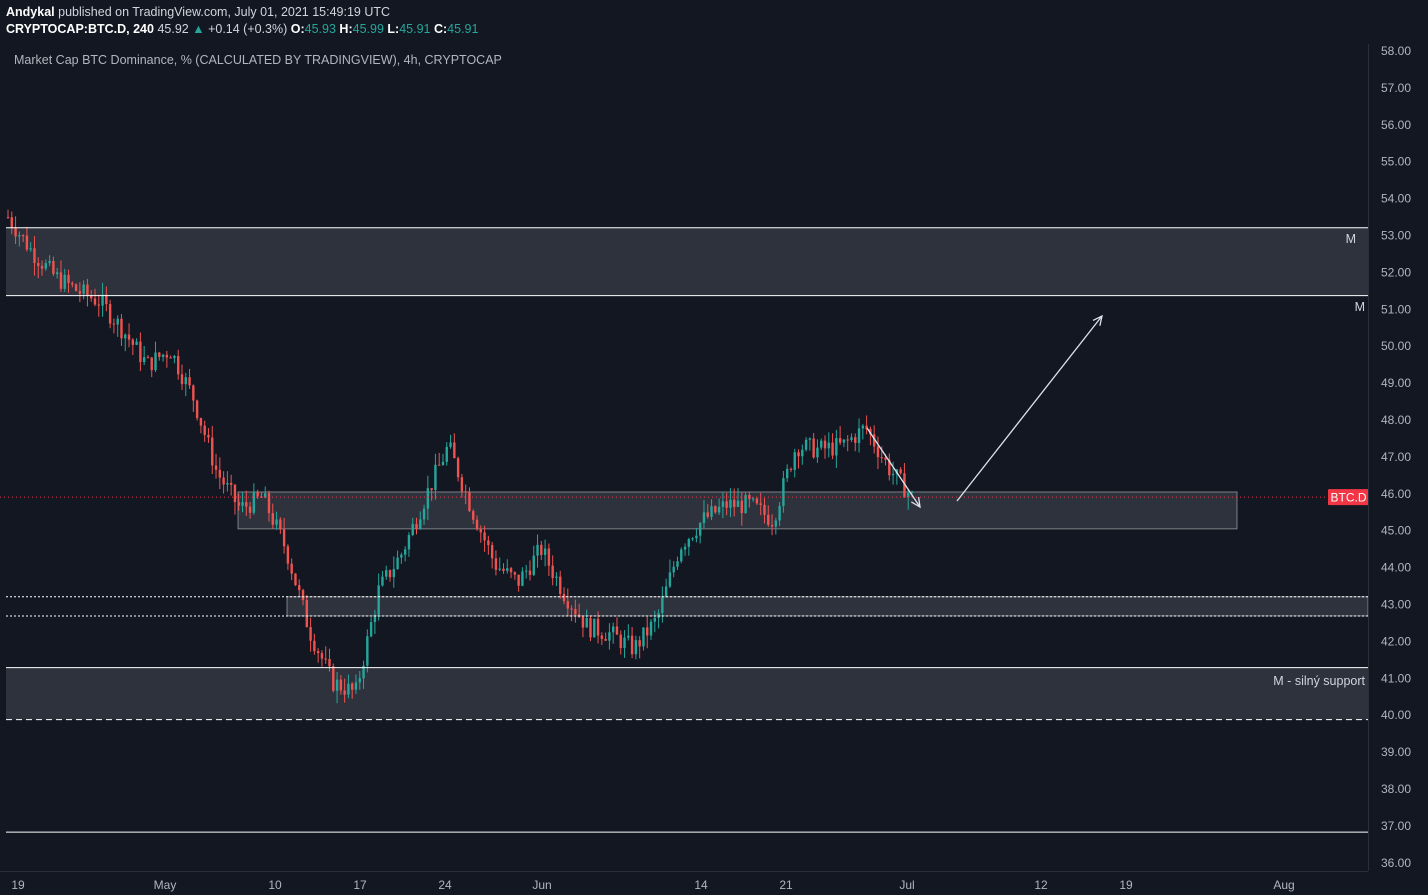  Describe the element at coordinates (1126, 885) in the screenshot. I see `x-tick-label: 19` at that location.